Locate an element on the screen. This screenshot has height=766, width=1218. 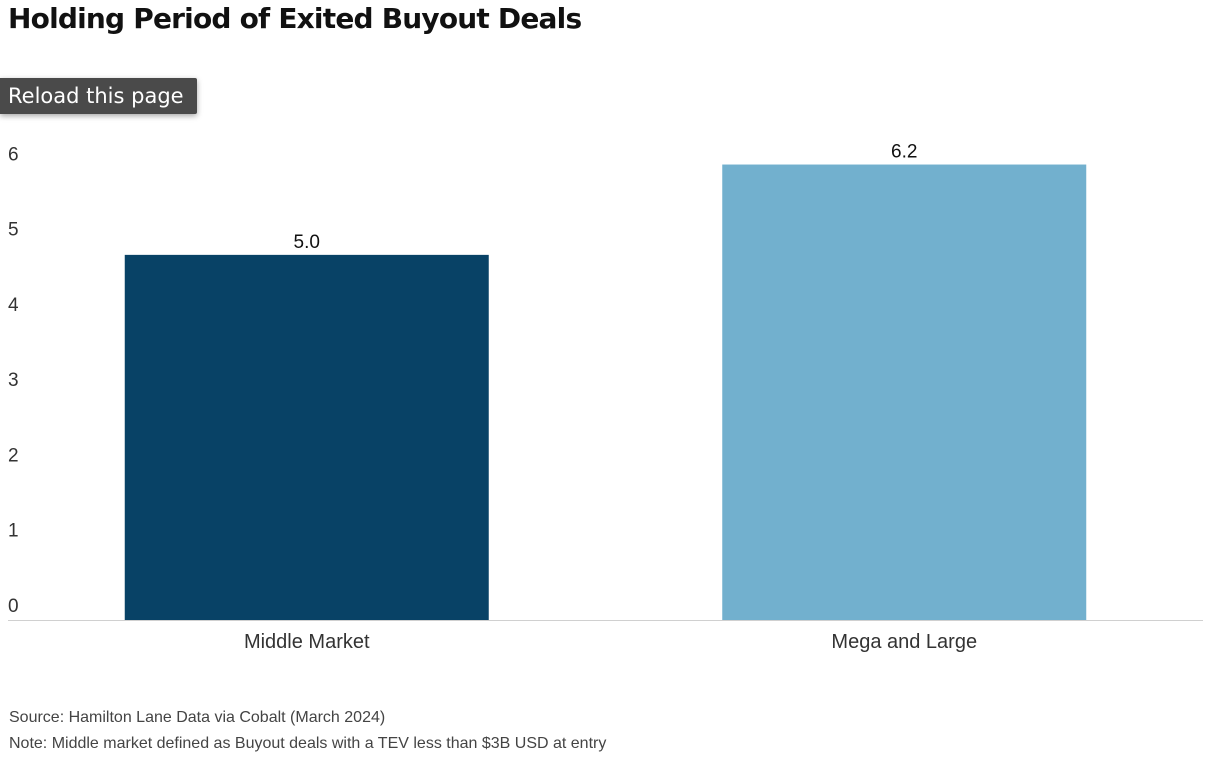
y-tick-label: 1 is located at coordinates (13, 531).